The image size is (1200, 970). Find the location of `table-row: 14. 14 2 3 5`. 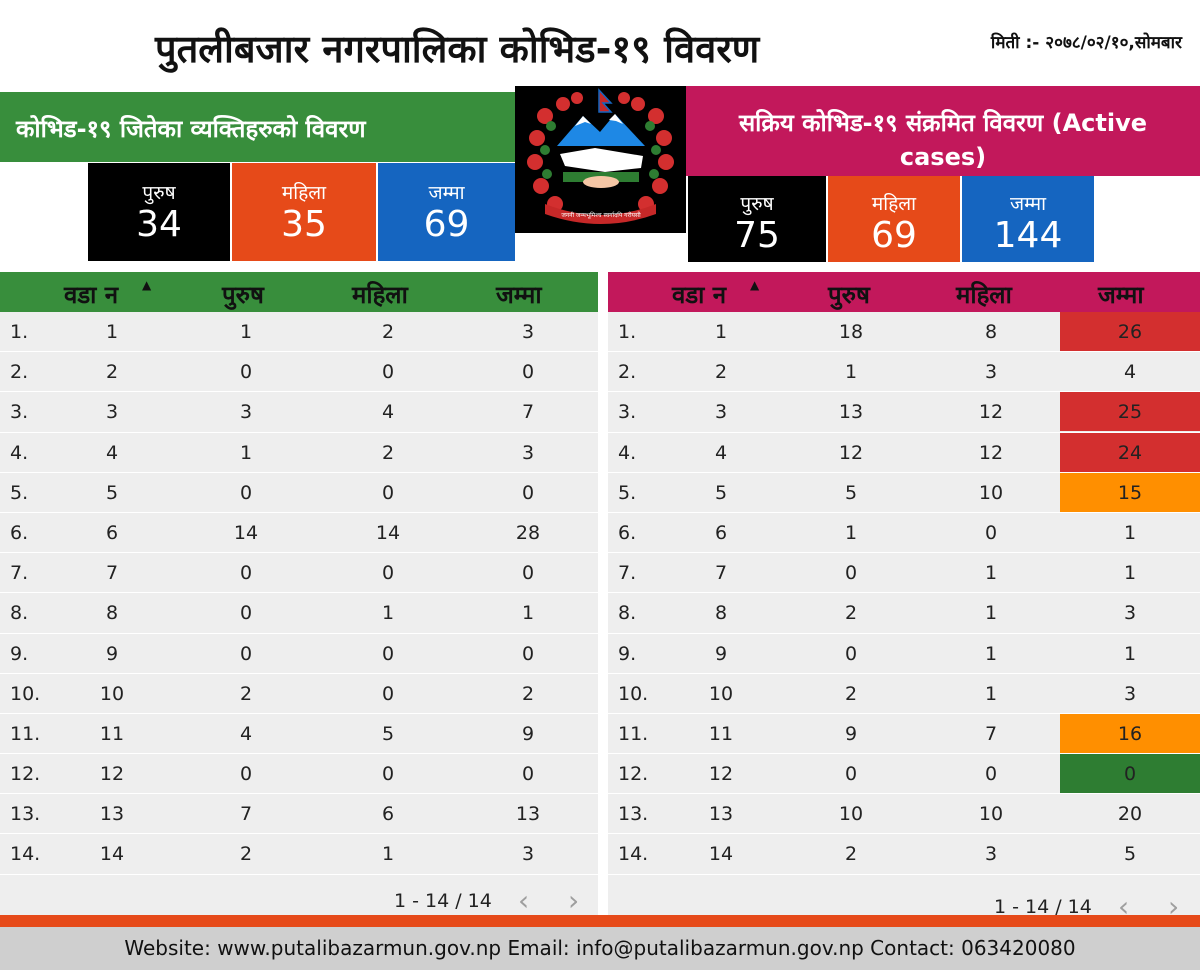

table-row: 14. 14 2 3 5 is located at coordinates (904, 854).